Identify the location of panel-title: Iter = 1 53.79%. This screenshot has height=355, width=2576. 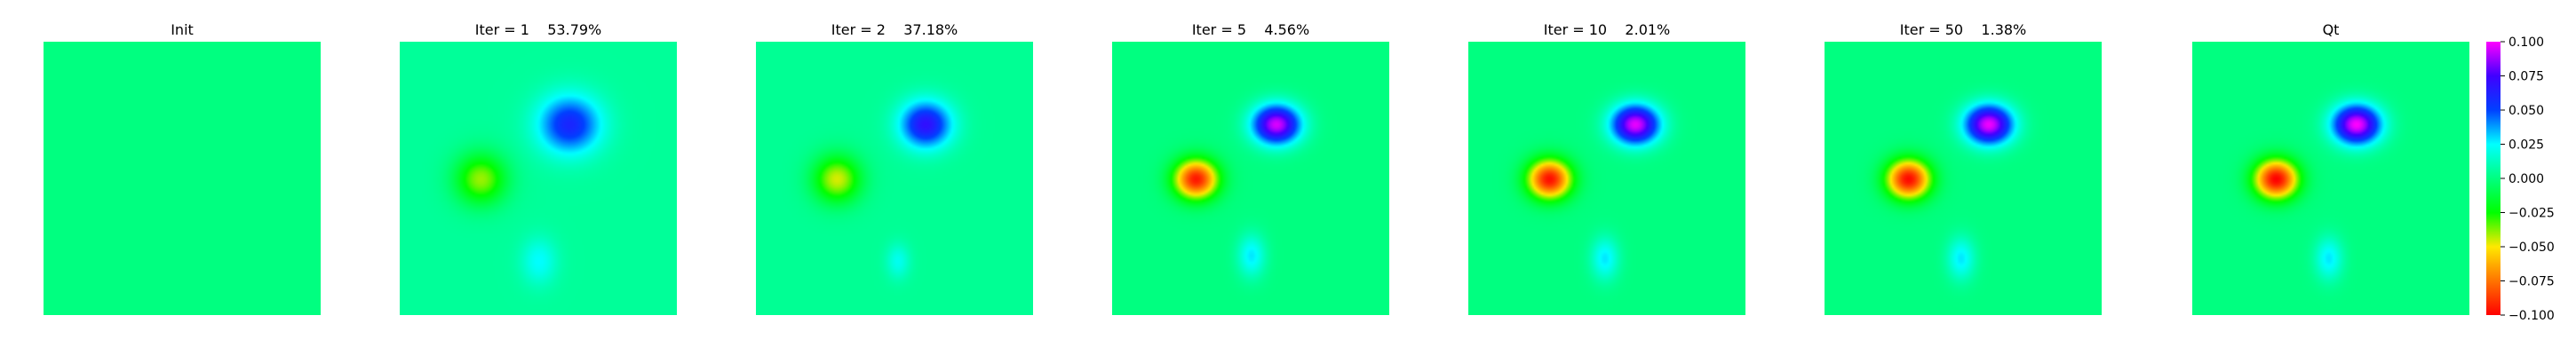
(538, 29).